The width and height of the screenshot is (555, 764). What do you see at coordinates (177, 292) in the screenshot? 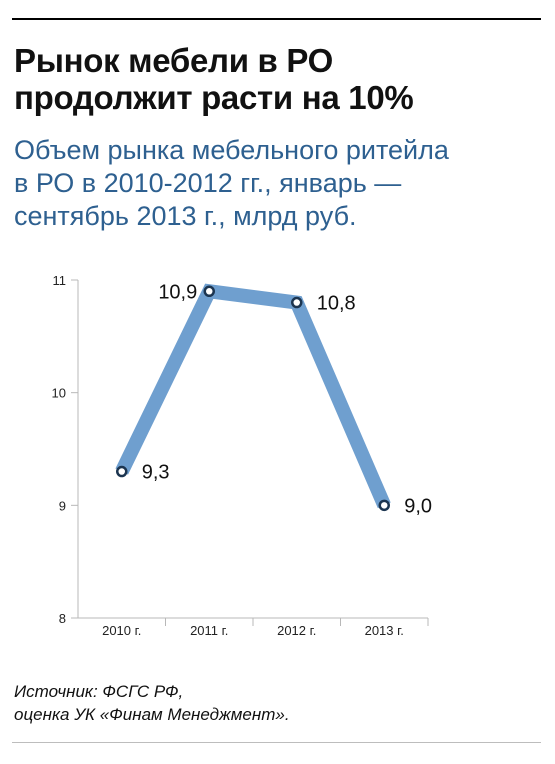
I see `data-label: 10,9` at bounding box center [177, 292].